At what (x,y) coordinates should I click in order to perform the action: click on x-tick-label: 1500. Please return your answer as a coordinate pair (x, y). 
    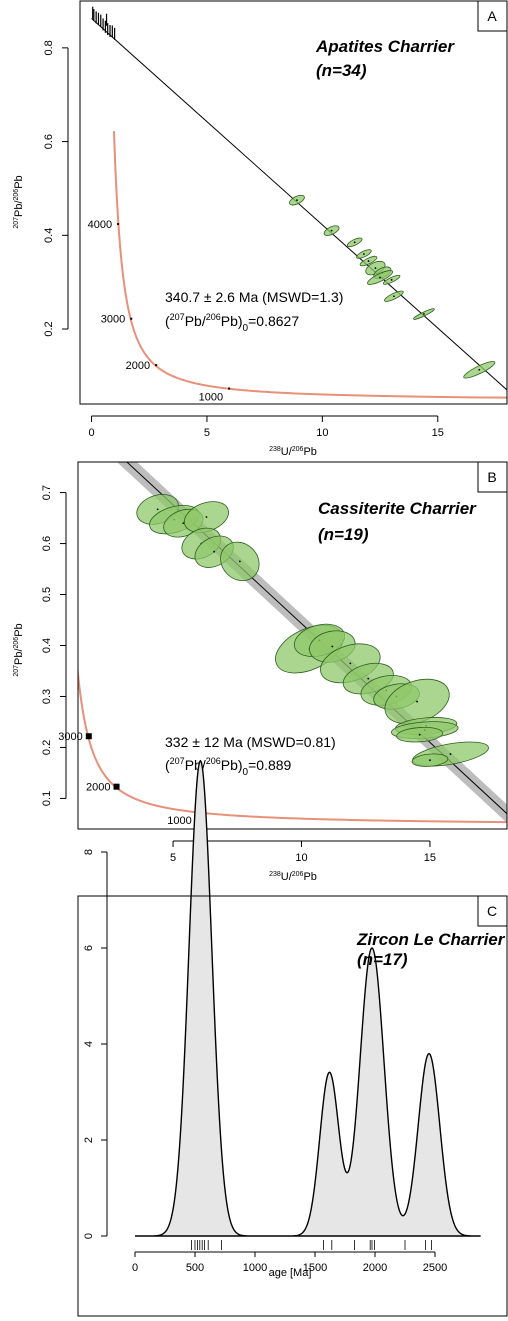
    Looking at the image, I should click on (315, 1268).